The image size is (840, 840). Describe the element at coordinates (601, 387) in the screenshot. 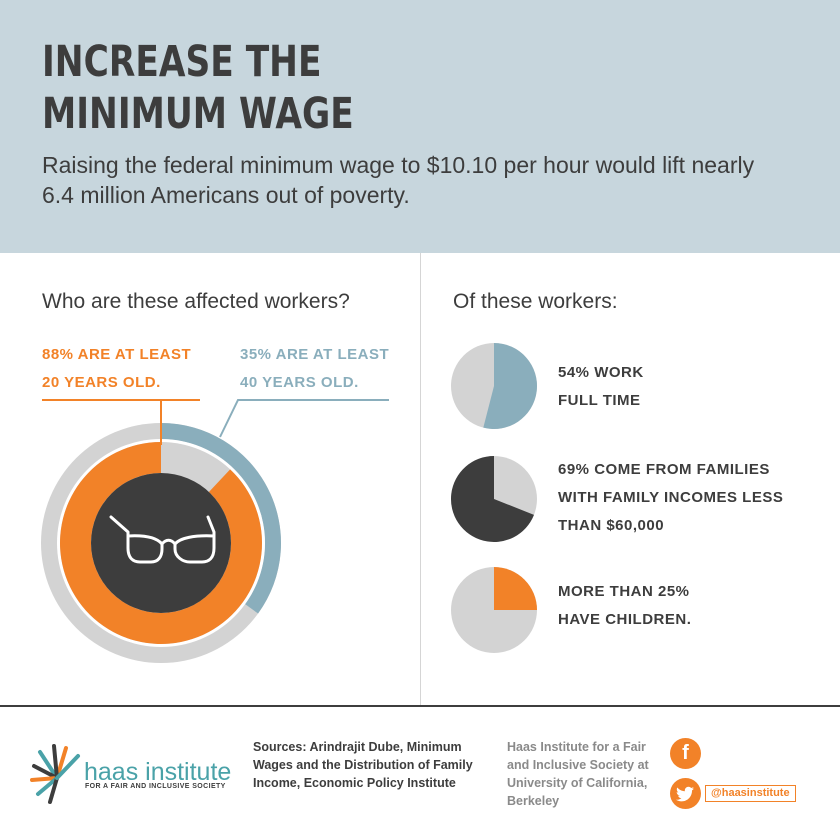

I see `stat-full-time: 54% WORK FULL TIME` at that location.